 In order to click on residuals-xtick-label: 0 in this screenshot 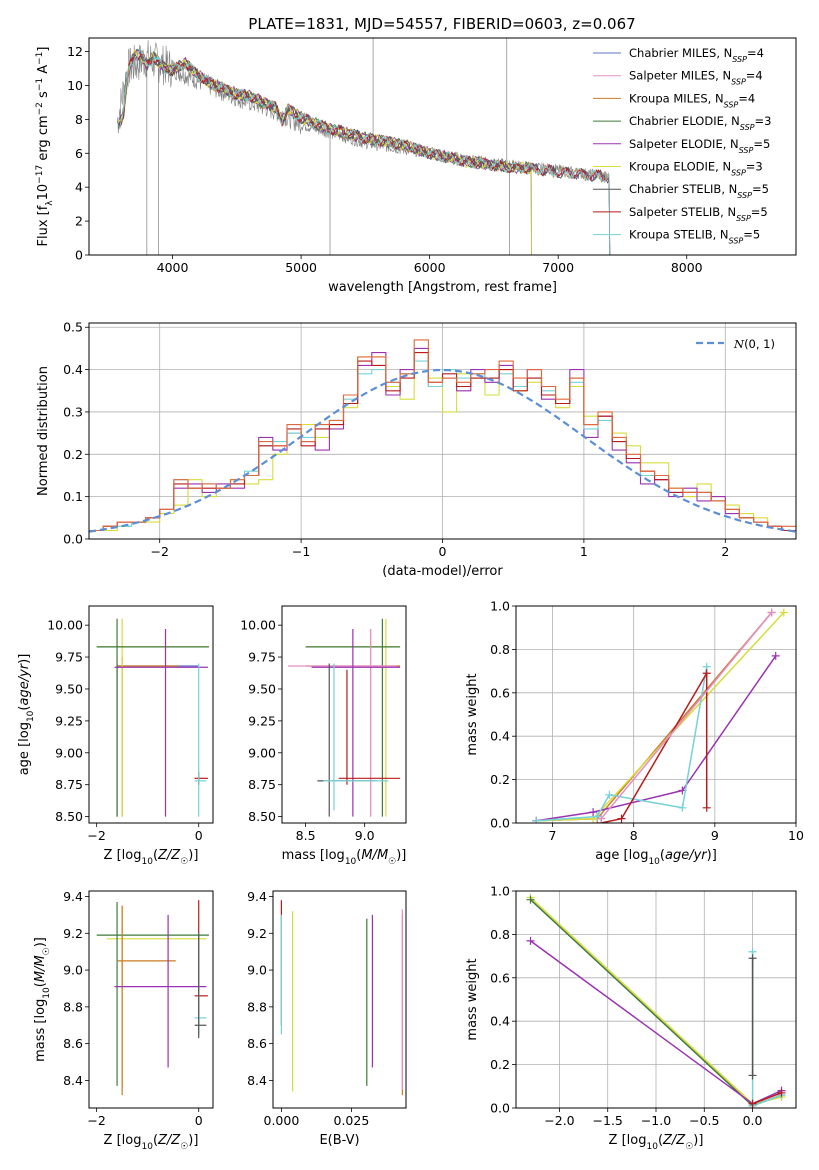, I will do `click(443, 551)`.